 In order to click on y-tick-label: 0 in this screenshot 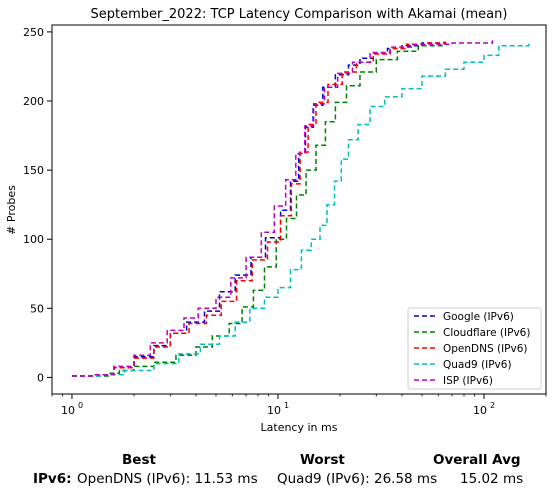, I will do `click(40, 377)`.